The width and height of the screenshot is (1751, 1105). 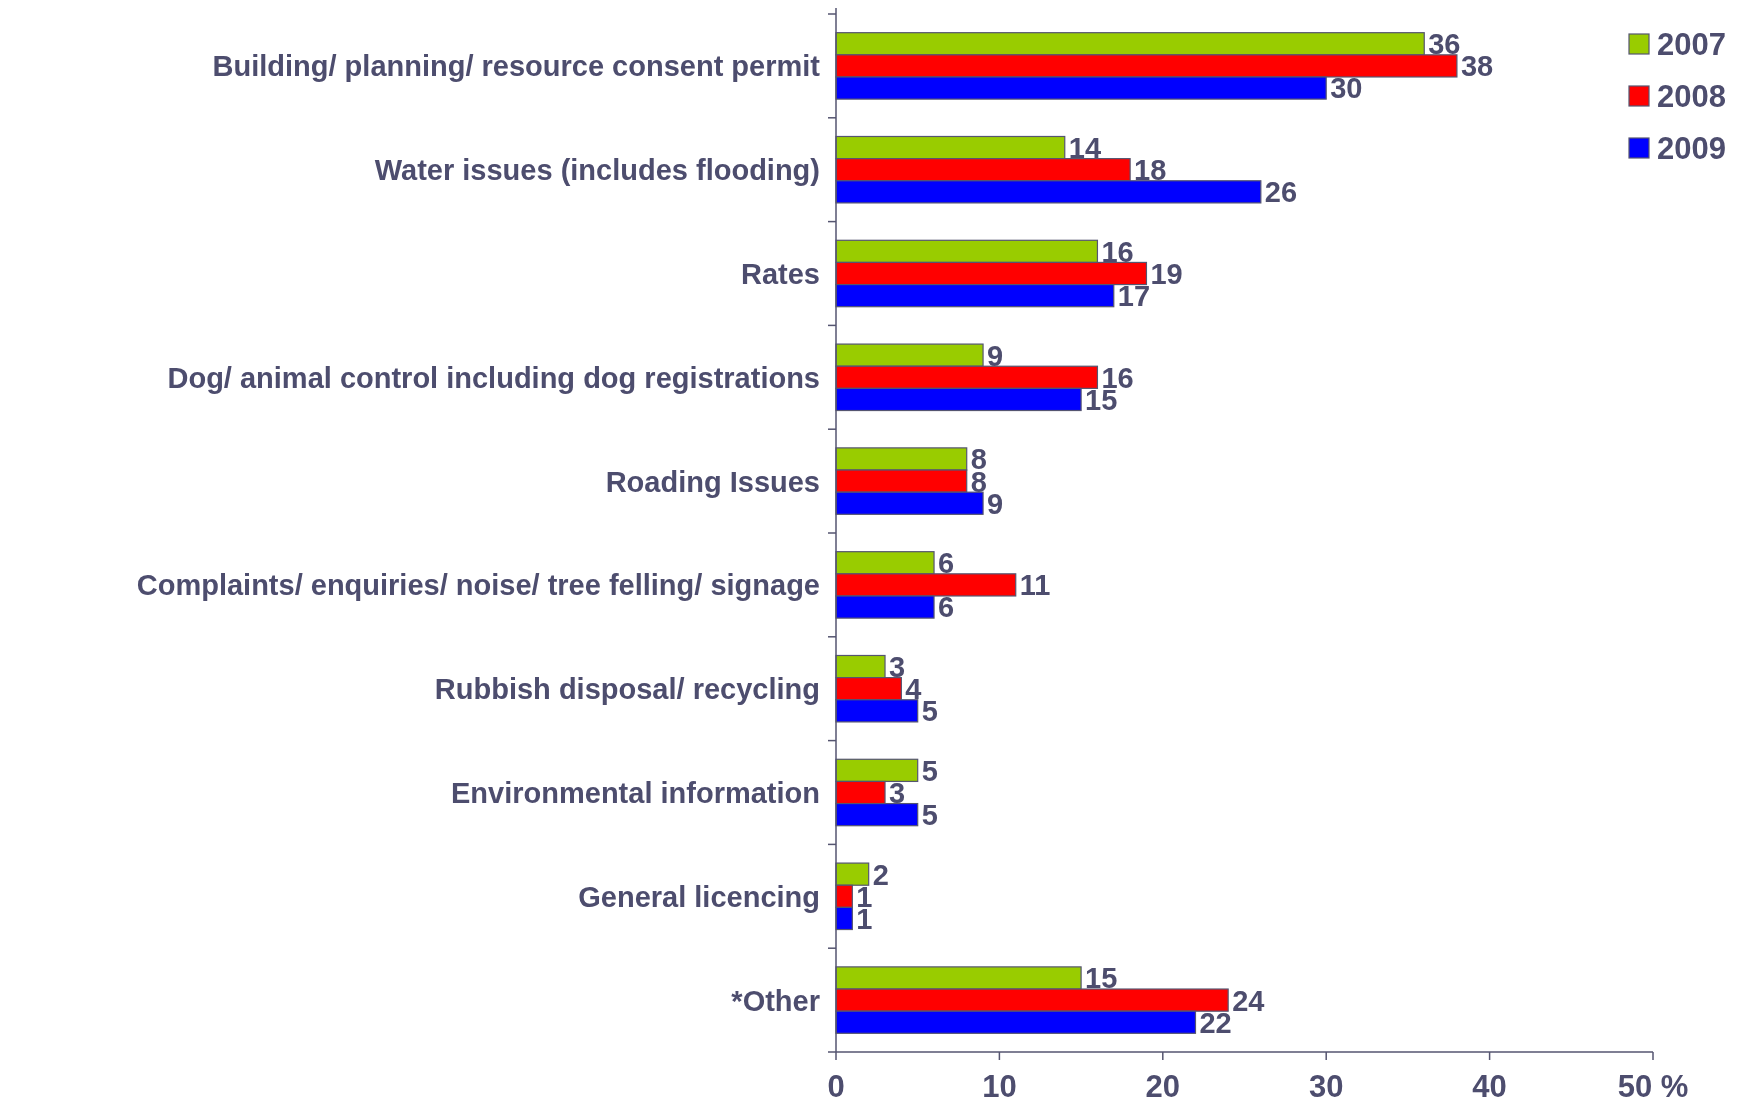 What do you see at coordinates (1150, 170) in the screenshot?
I see `data-label: 18` at bounding box center [1150, 170].